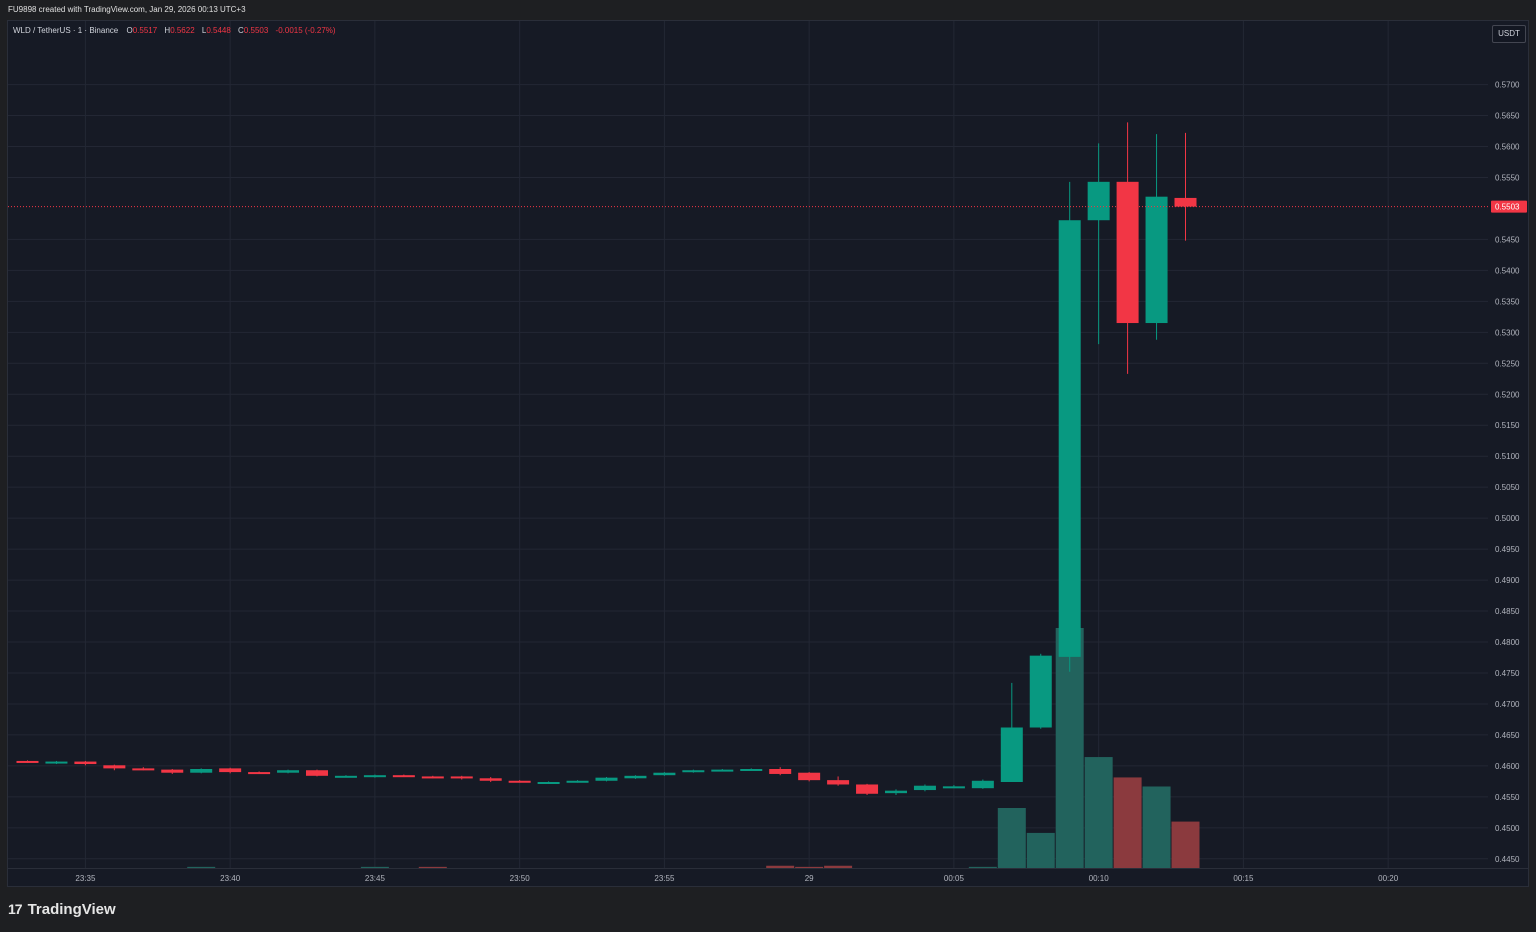 The height and width of the screenshot is (932, 1536). I want to click on y-tick-label: 0.5450, so click(1507, 239).